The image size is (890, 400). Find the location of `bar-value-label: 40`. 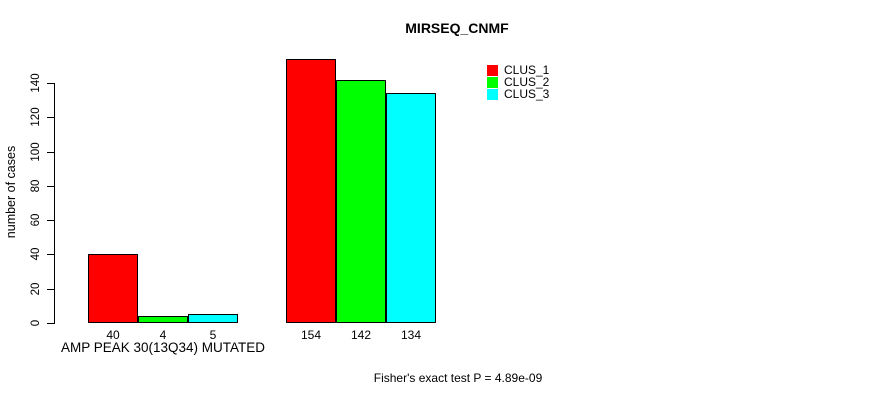

bar-value-label: 40 is located at coordinates (113, 335).